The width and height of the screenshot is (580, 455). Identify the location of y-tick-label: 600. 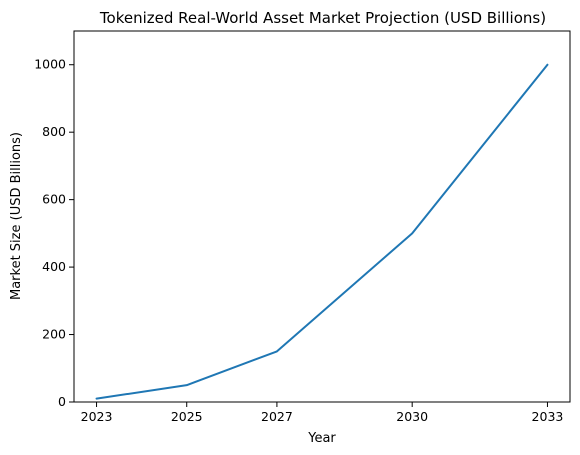
(54, 199).